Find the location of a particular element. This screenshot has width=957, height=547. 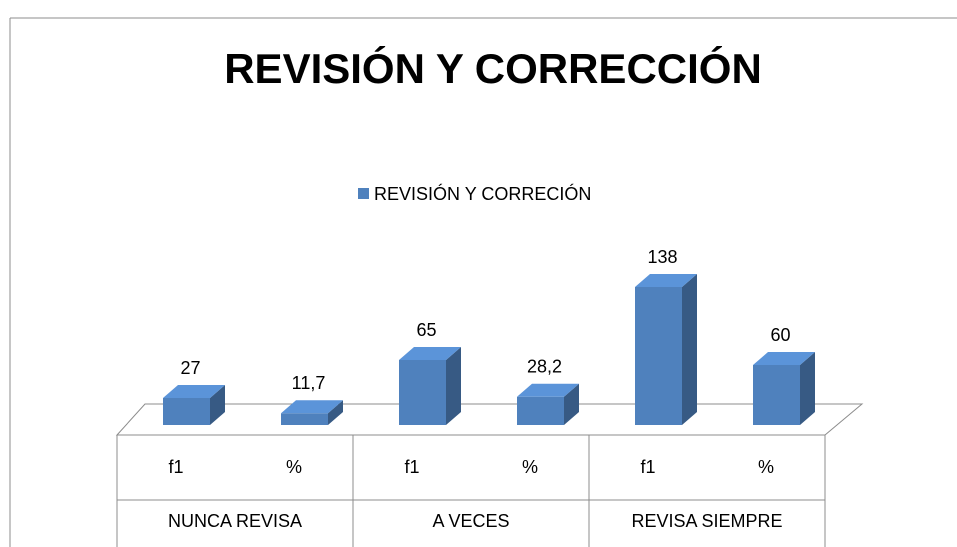

group-label: REVISA SIEMPRE is located at coordinates (706, 521).